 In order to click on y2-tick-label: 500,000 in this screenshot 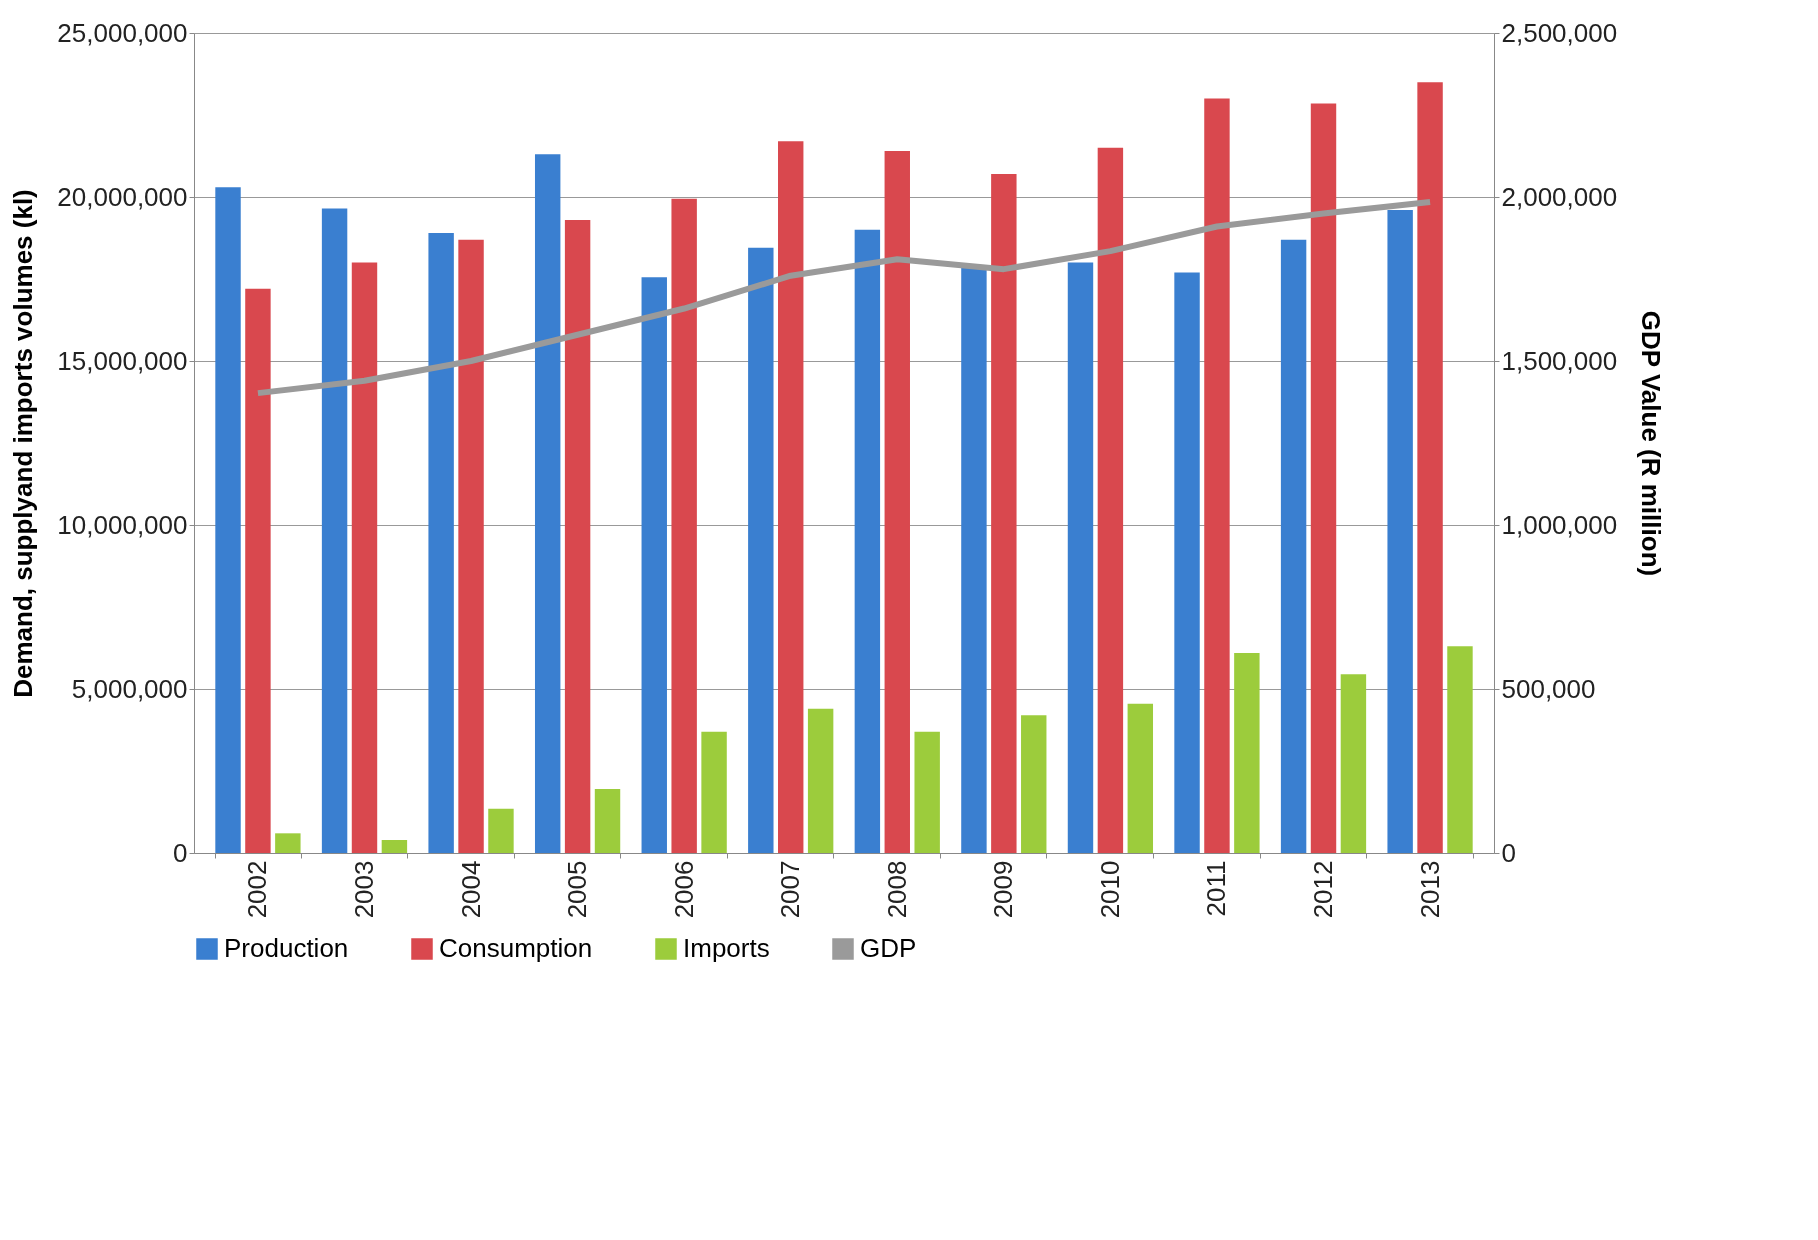, I will do `click(1548, 688)`.